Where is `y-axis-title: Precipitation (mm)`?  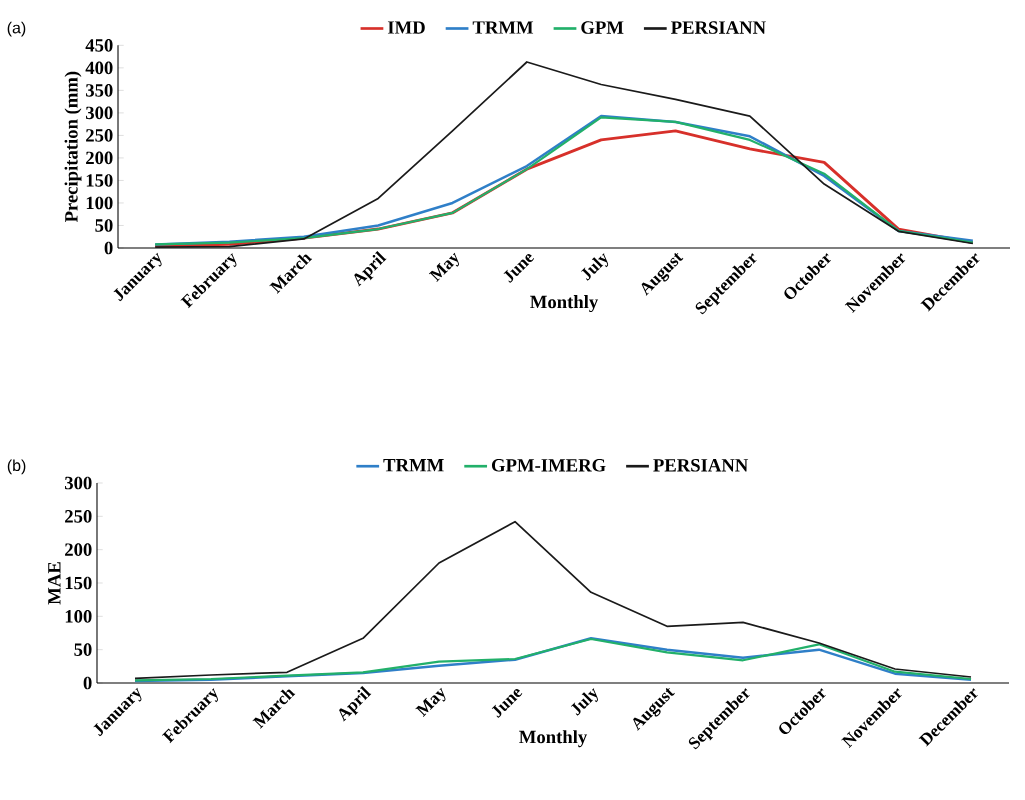
y-axis-title: Precipitation (mm) is located at coordinates (73, 147).